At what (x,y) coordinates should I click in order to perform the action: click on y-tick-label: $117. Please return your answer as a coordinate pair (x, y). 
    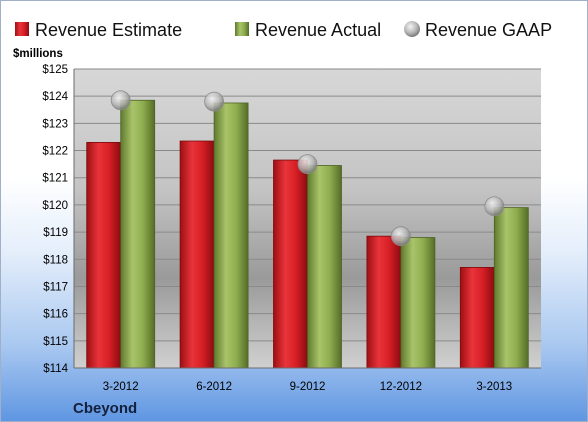
    Looking at the image, I should click on (55, 287).